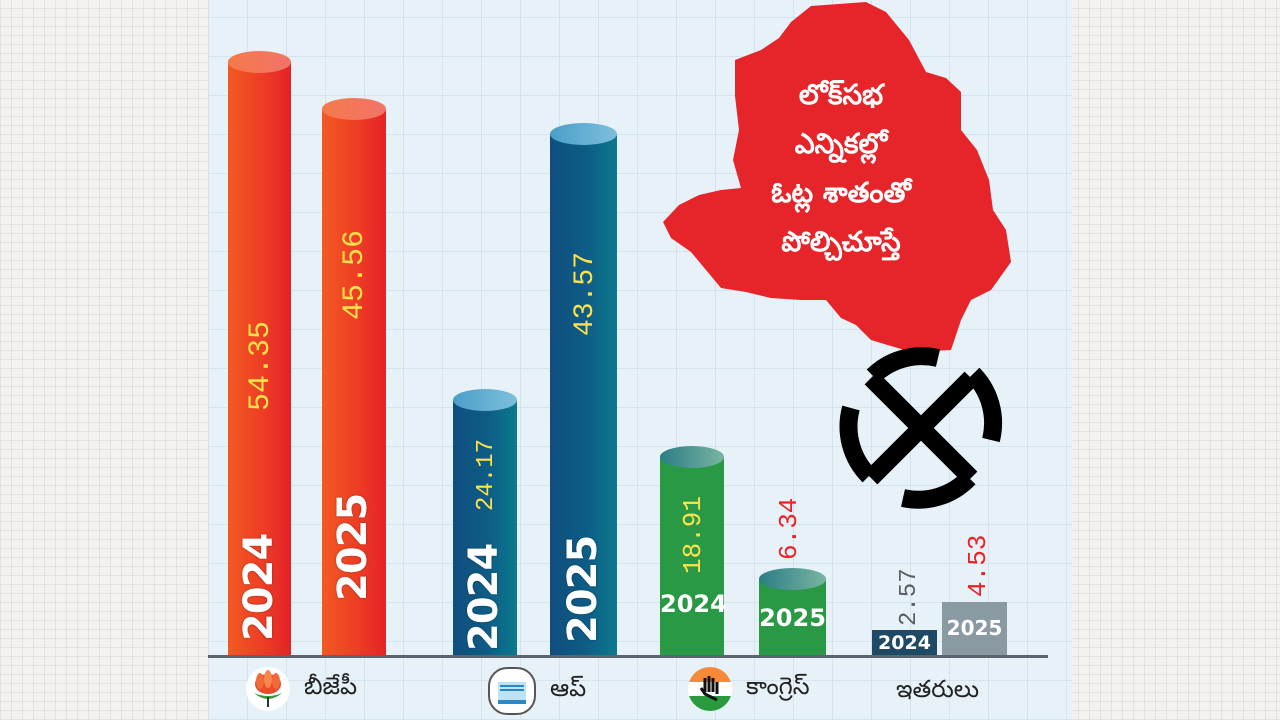 Image resolution: width=1280 pixels, height=720 pixels. I want to click on bar-value-label: 24.17, so click(486, 474).